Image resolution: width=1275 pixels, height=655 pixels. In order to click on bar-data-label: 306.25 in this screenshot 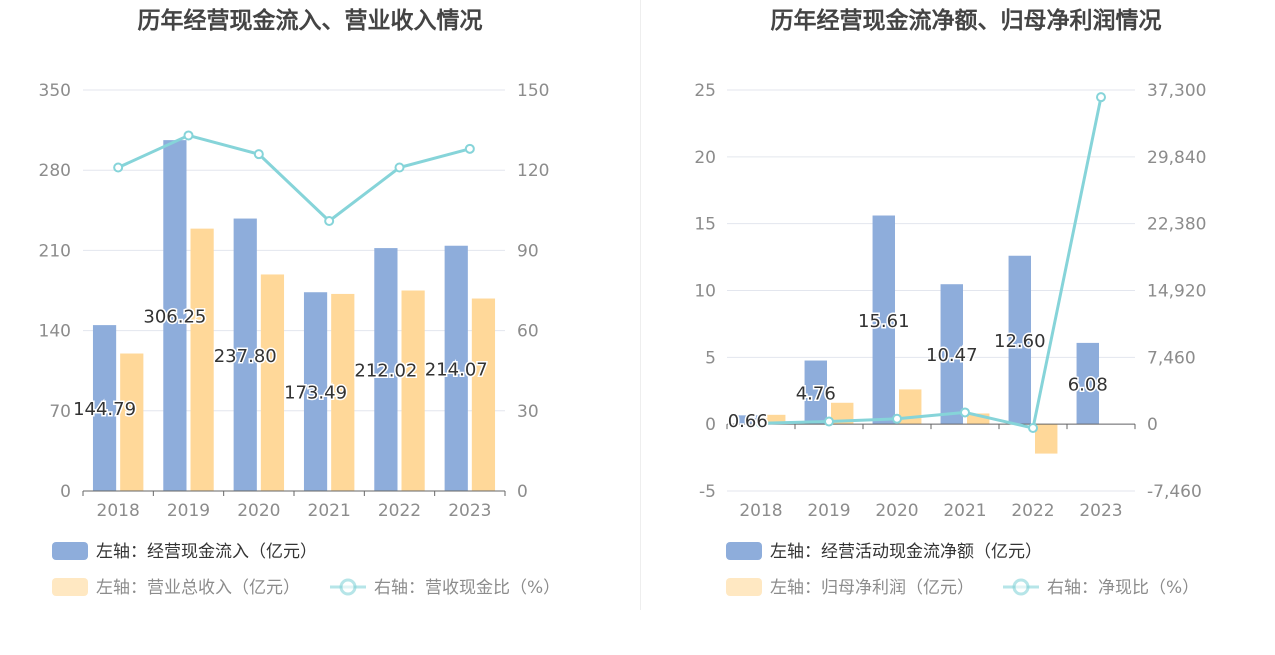, I will do `click(174, 317)`.